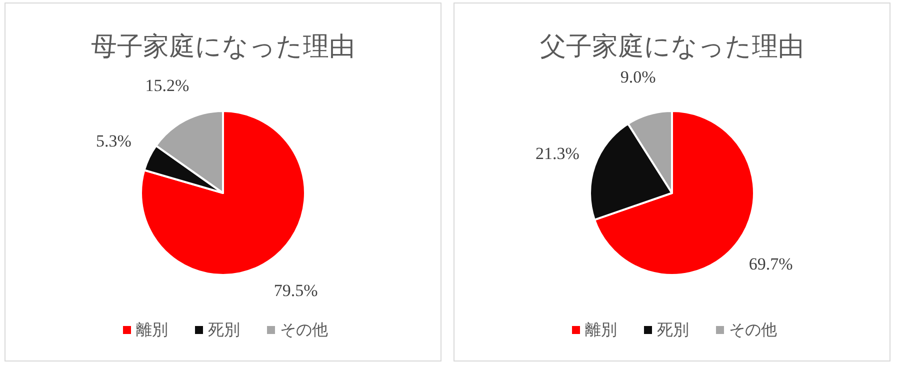 The width and height of the screenshot is (900, 366). Describe the element at coordinates (296, 290) in the screenshot. I see `data-label: 79.5%` at that location.